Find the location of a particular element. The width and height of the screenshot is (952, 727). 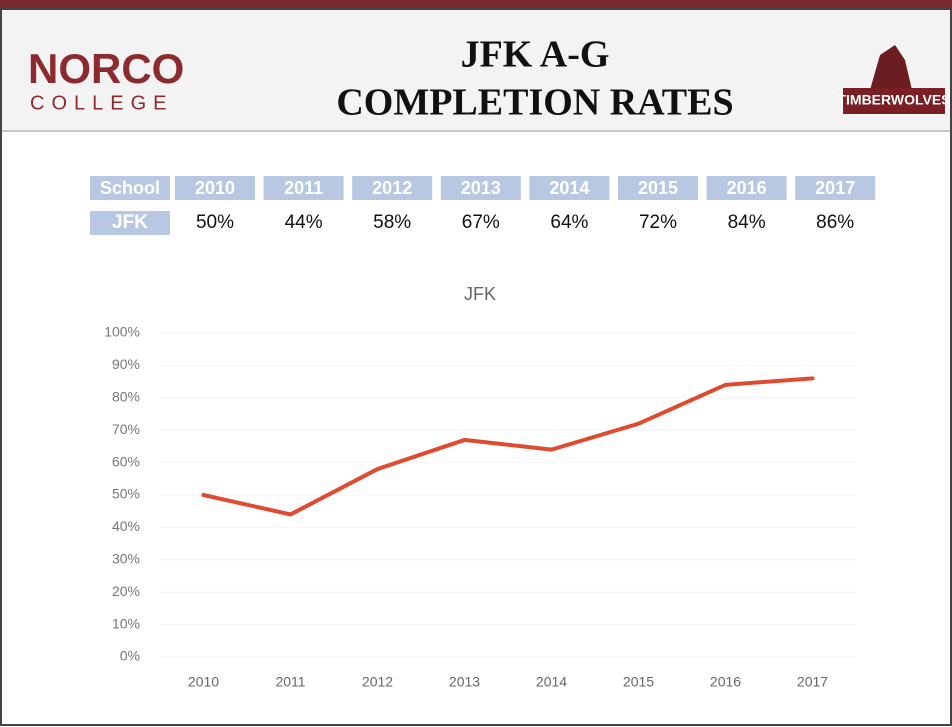

table-cell: 72% is located at coordinates (658, 222).